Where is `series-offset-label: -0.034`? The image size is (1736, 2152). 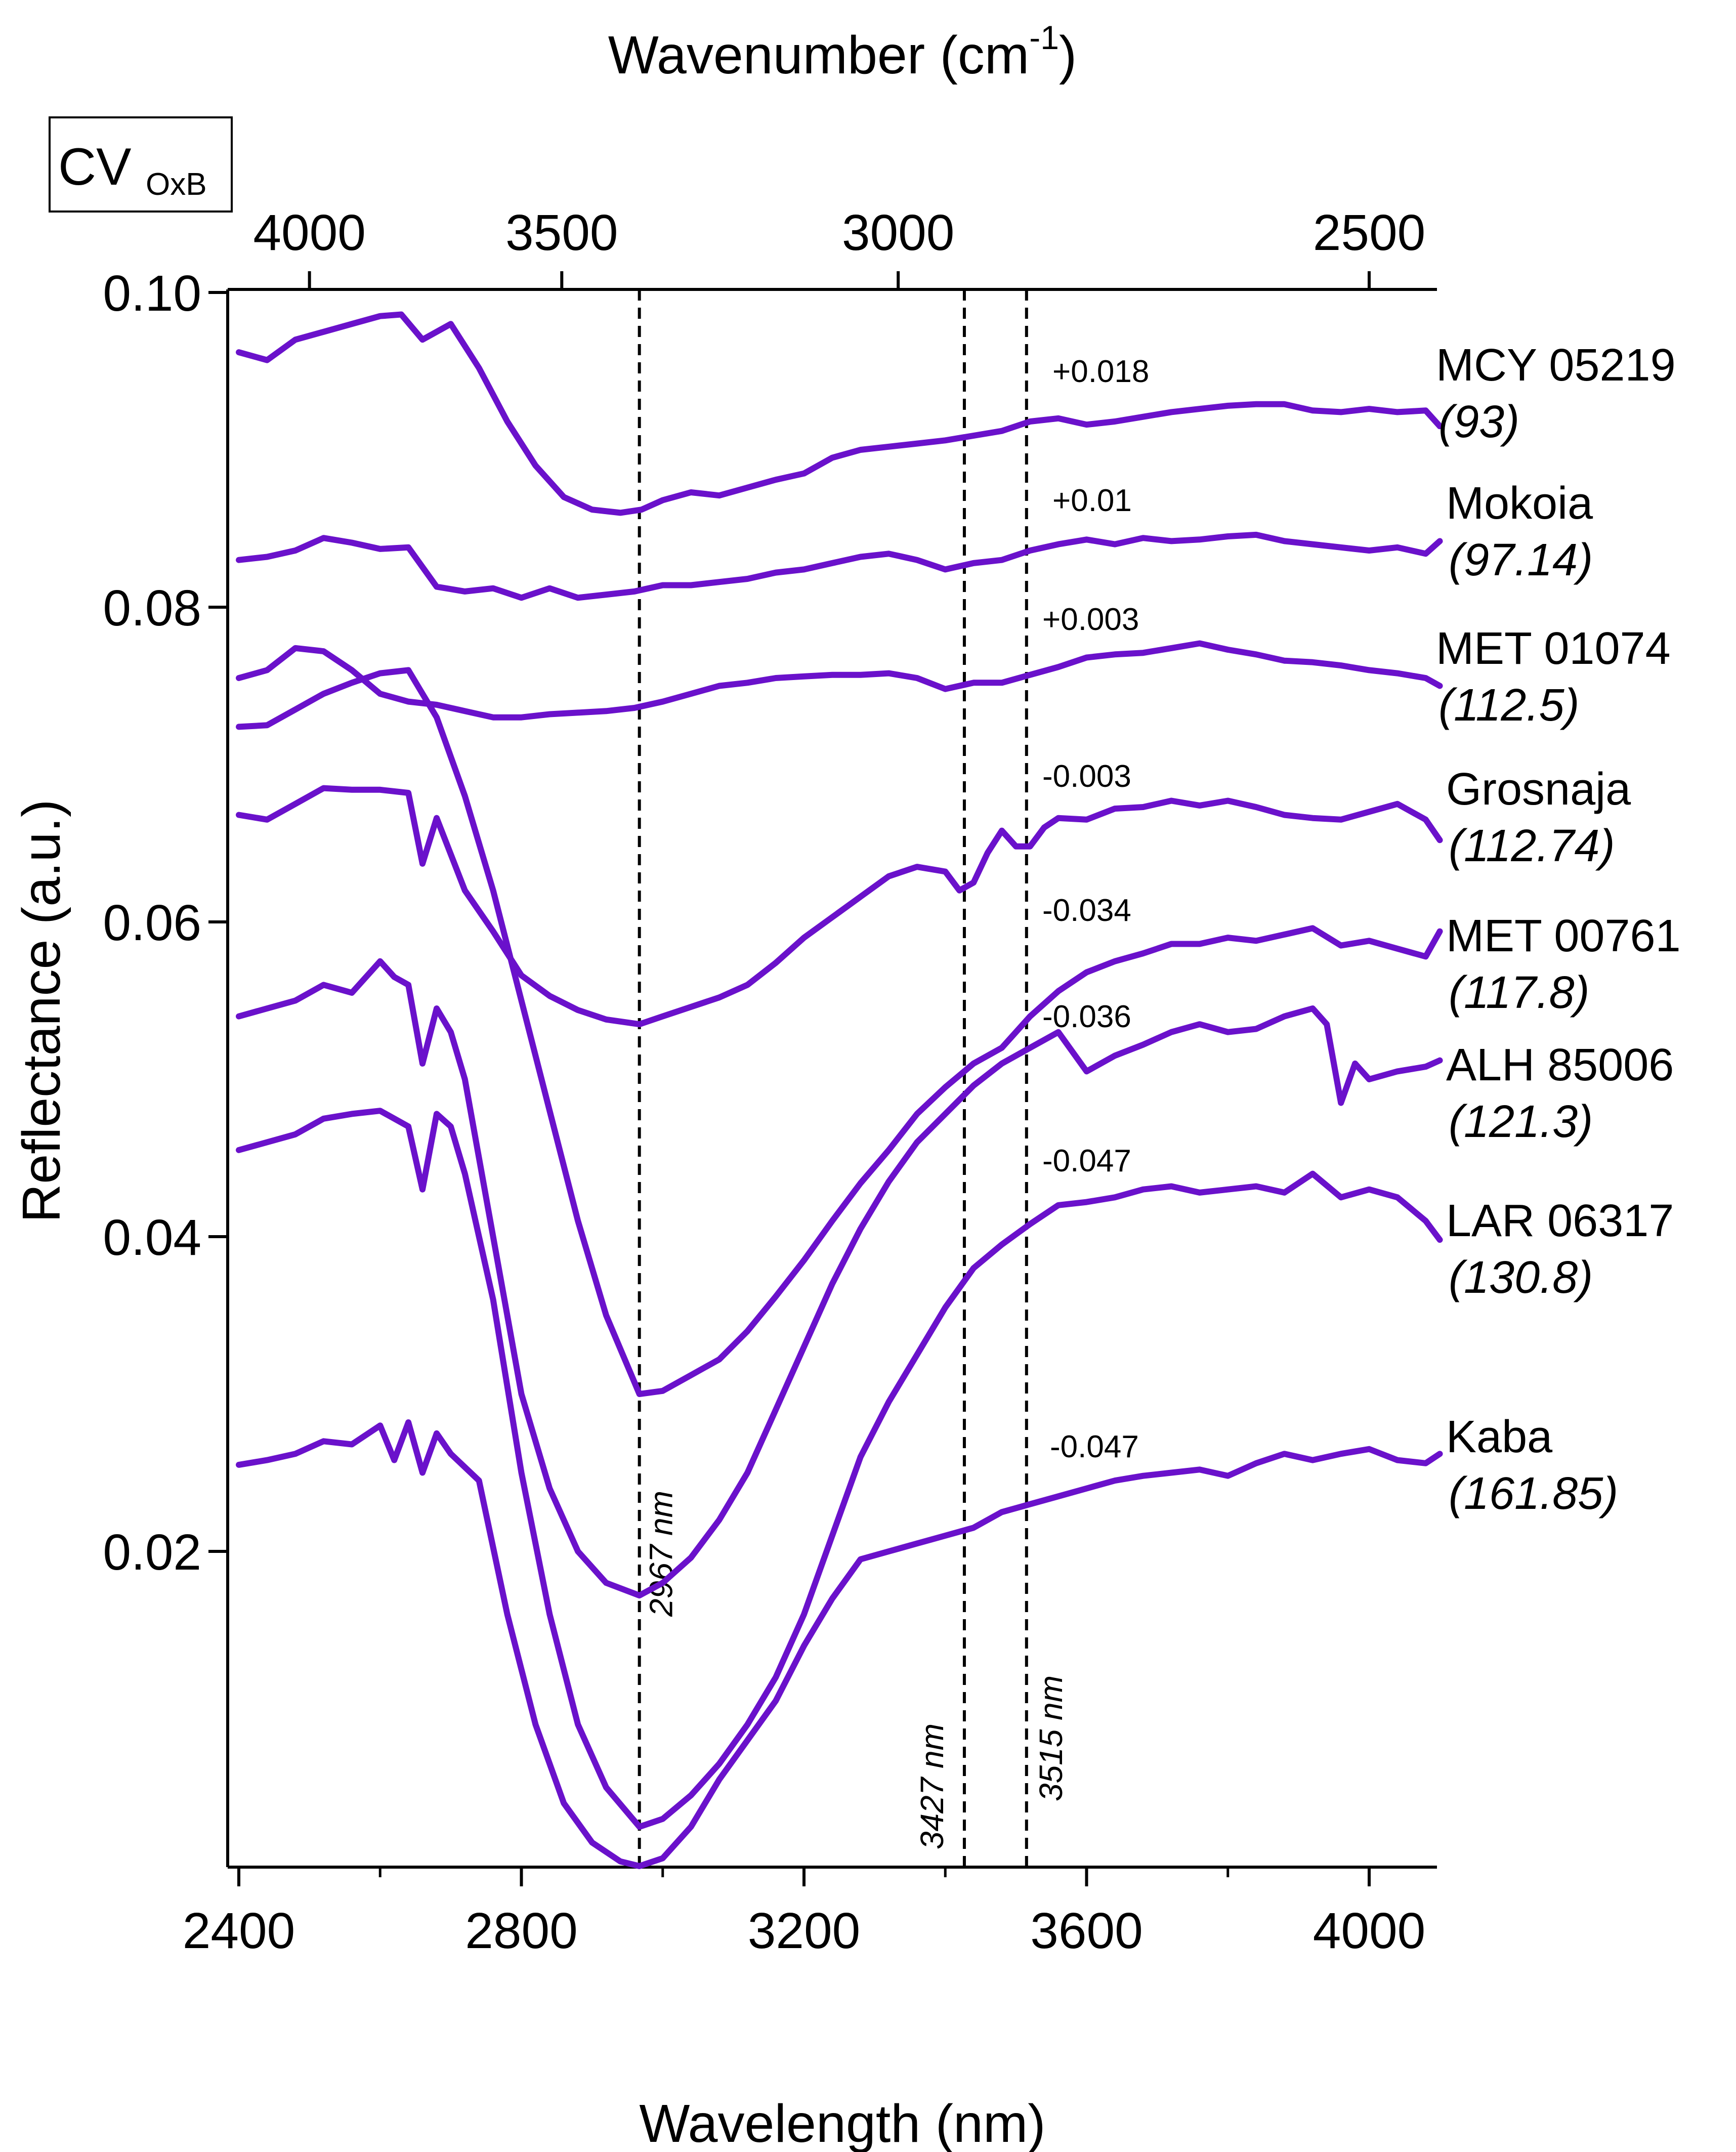
series-offset-label: -0.034 is located at coordinates (1086, 911).